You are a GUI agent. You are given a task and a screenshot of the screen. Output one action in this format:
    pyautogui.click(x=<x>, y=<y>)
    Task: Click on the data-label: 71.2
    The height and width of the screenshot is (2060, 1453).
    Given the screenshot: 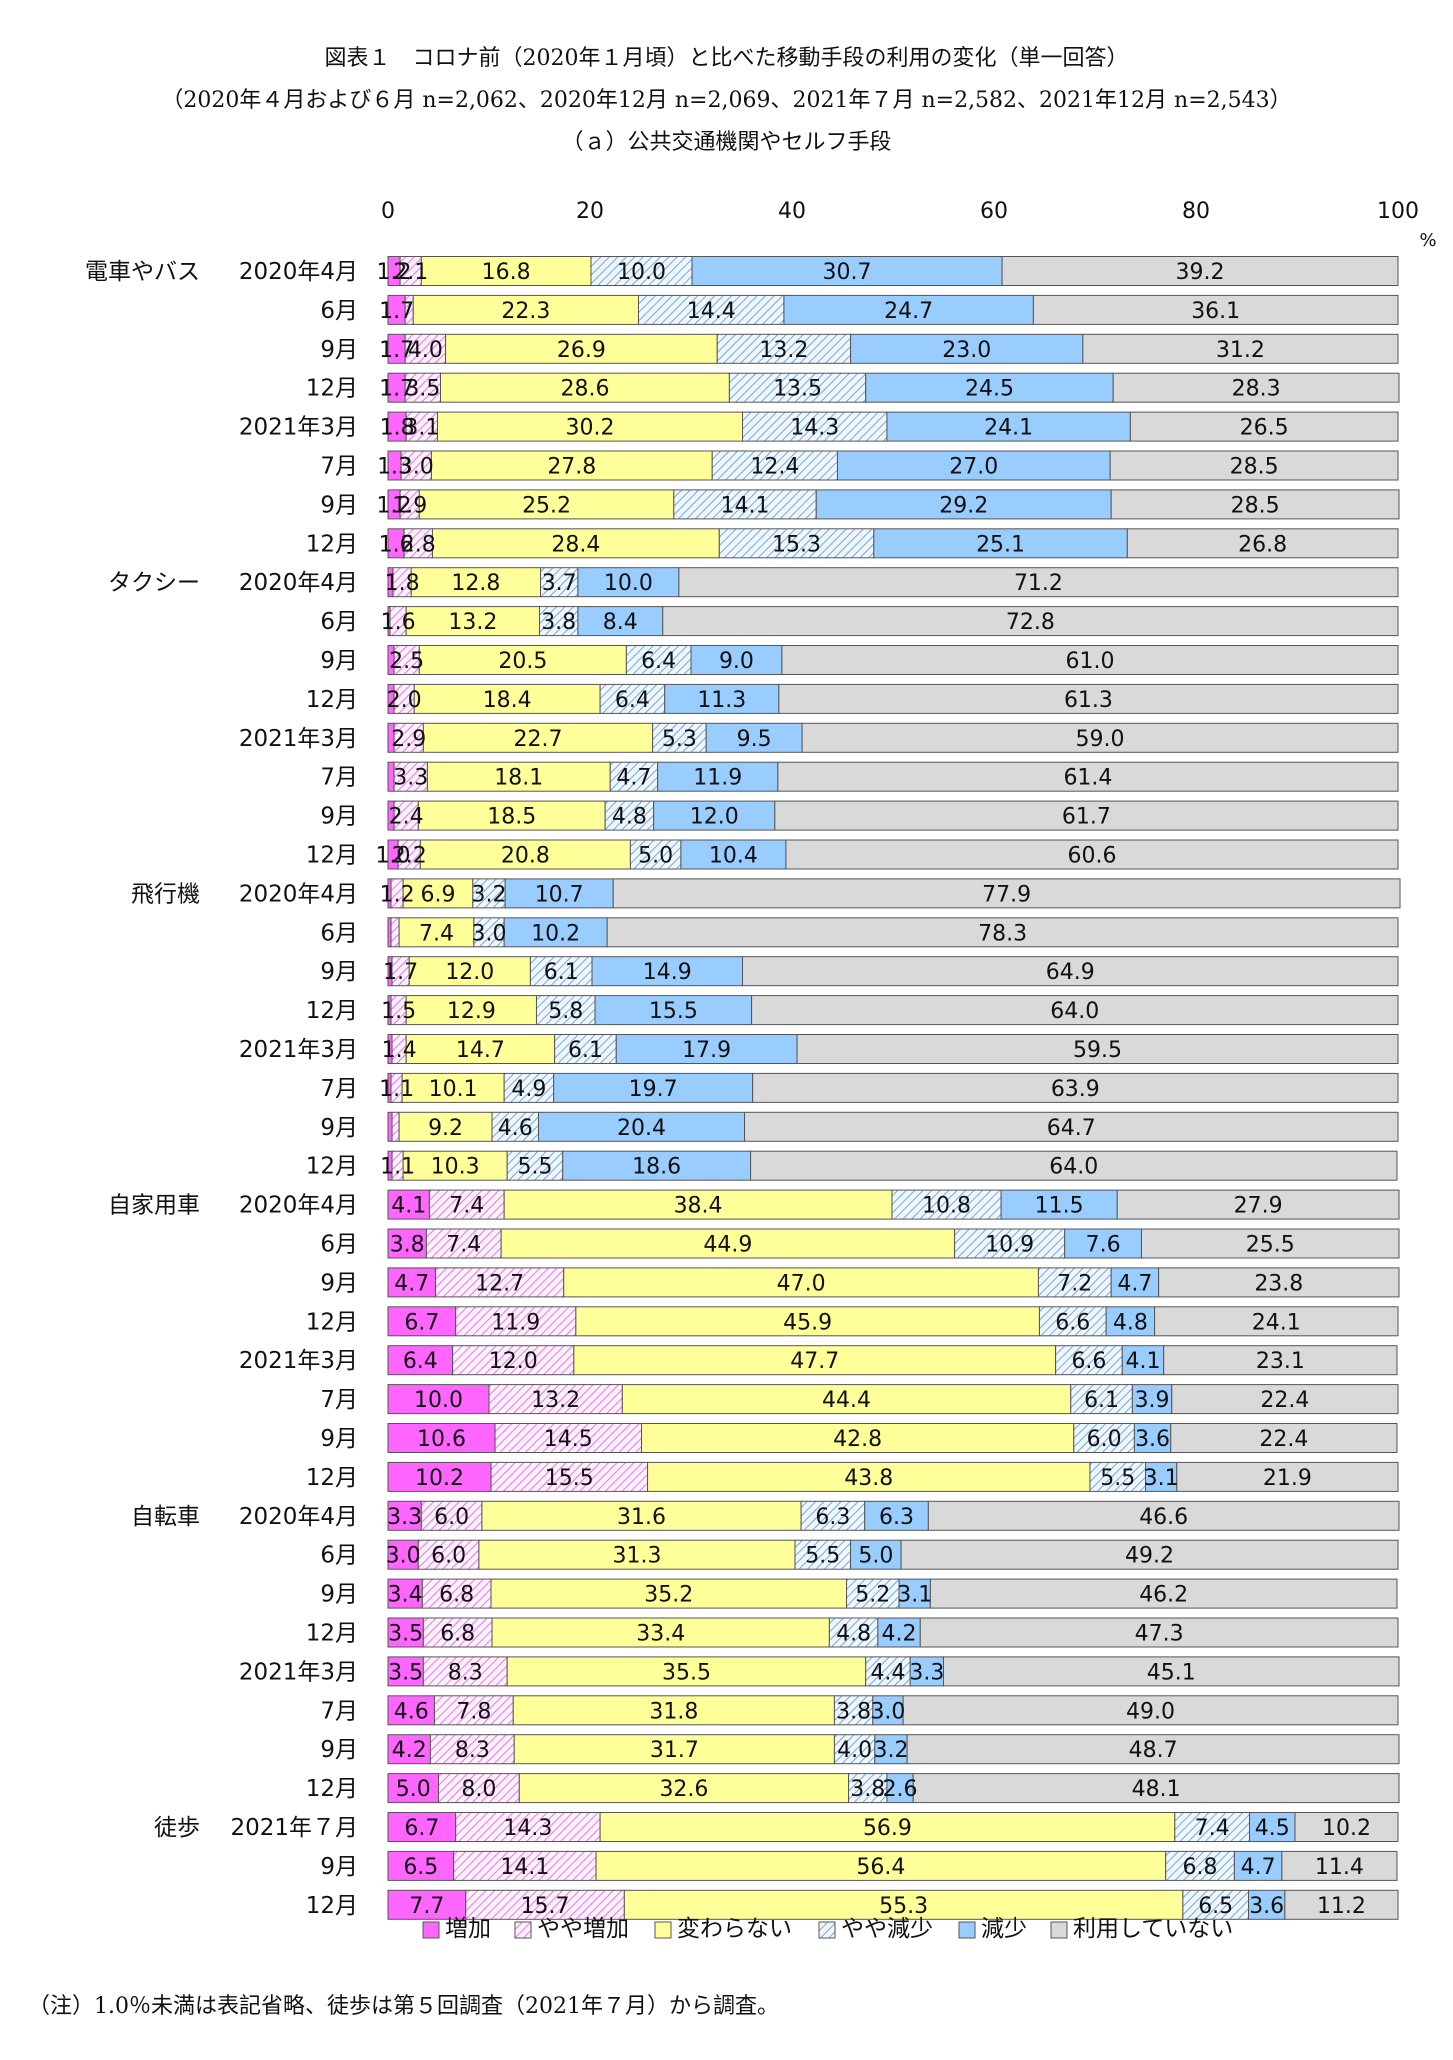 What is the action you would take?
    pyautogui.click(x=1038, y=583)
    